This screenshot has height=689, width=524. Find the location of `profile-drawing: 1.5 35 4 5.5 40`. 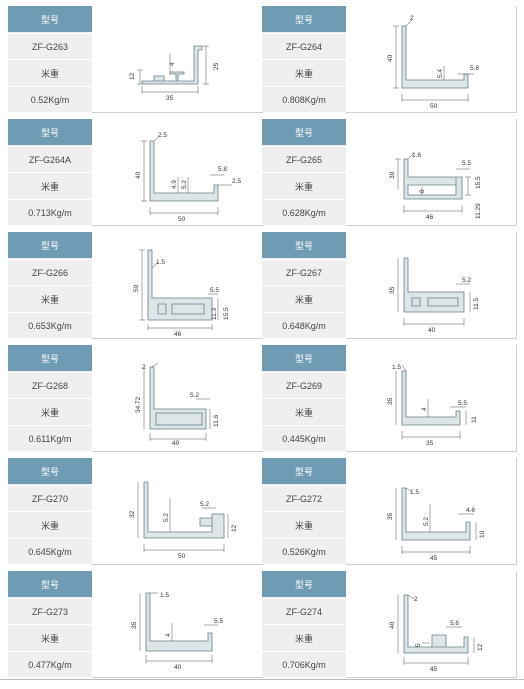

profile-drawing: 1.5 35 4 5.5 40 is located at coordinates (177, 624).